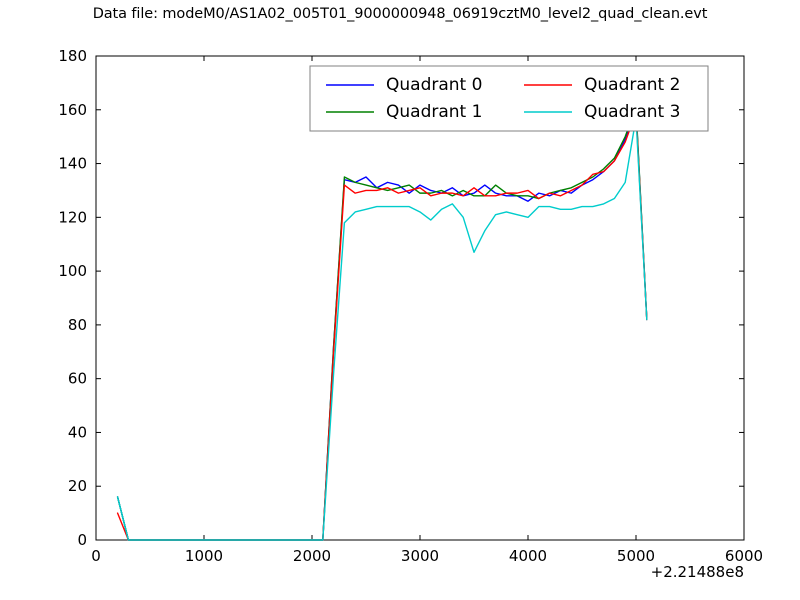 This screenshot has width=800, height=600. What do you see at coordinates (312, 556) in the screenshot?
I see `x-tick-label: 2000` at bounding box center [312, 556].